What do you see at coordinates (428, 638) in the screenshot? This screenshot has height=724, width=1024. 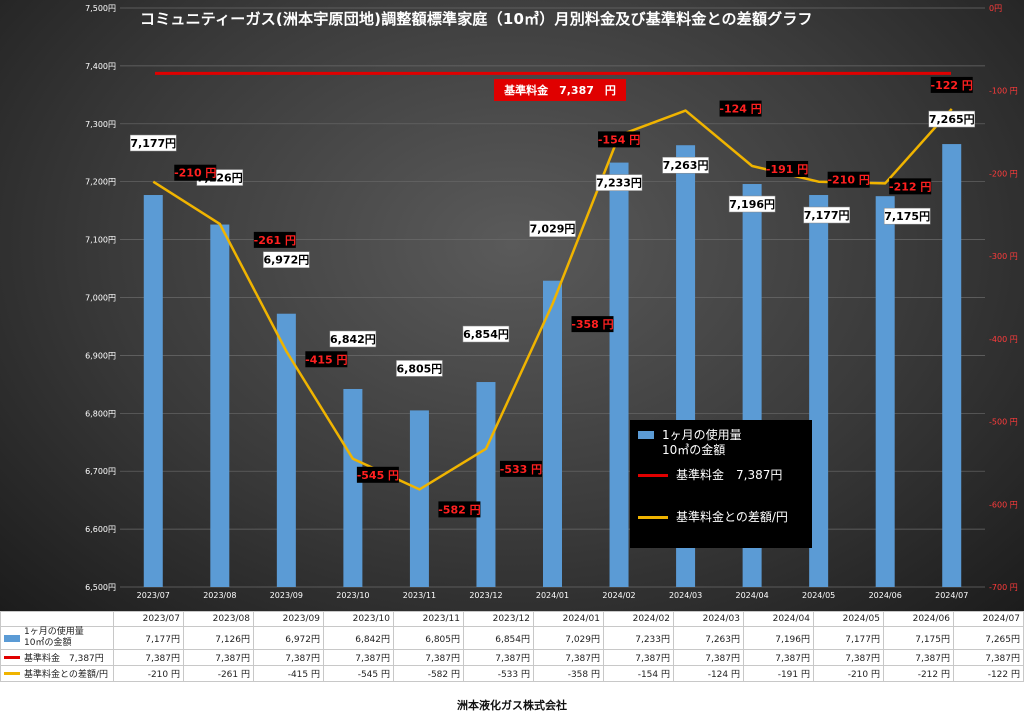 I see `table-cell: 6,805円` at bounding box center [428, 638].